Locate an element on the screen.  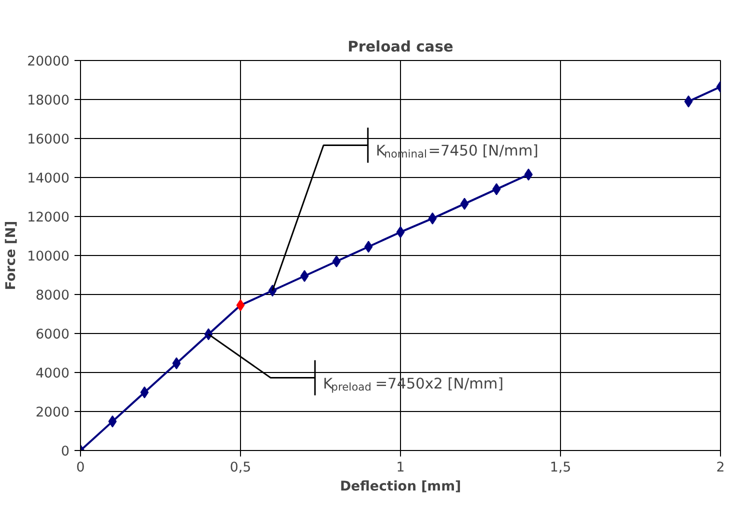
x-axis-title: Deflection [mm] is located at coordinates (401, 487).